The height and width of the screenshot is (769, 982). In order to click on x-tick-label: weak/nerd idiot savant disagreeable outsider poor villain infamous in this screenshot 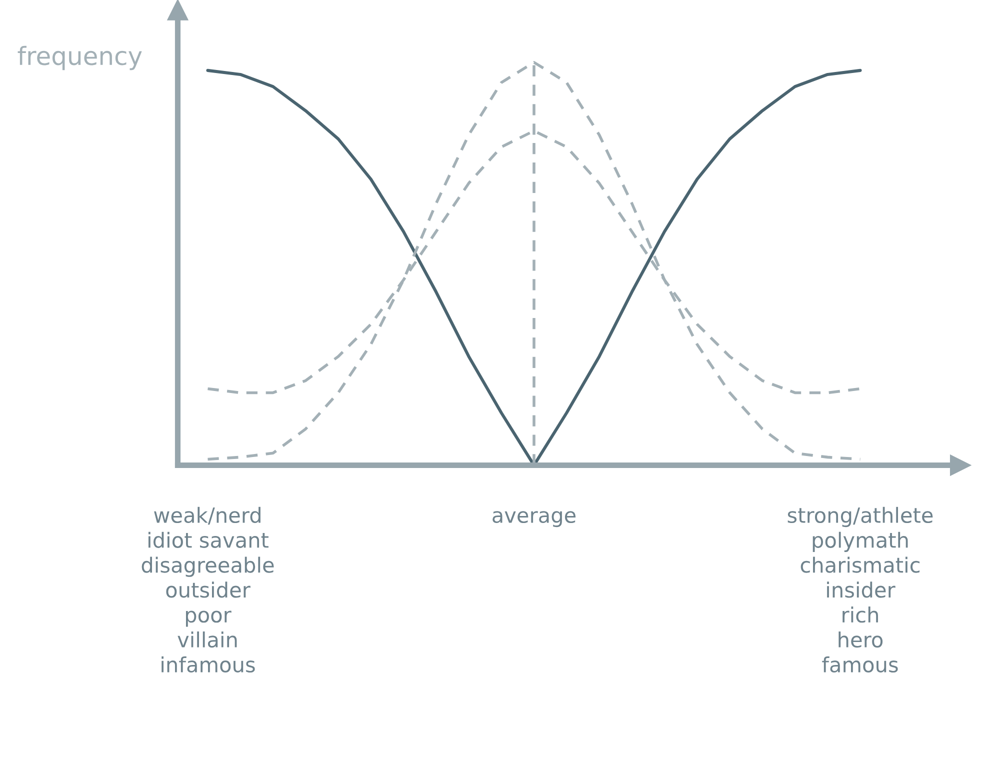, I will do `click(208, 589)`.